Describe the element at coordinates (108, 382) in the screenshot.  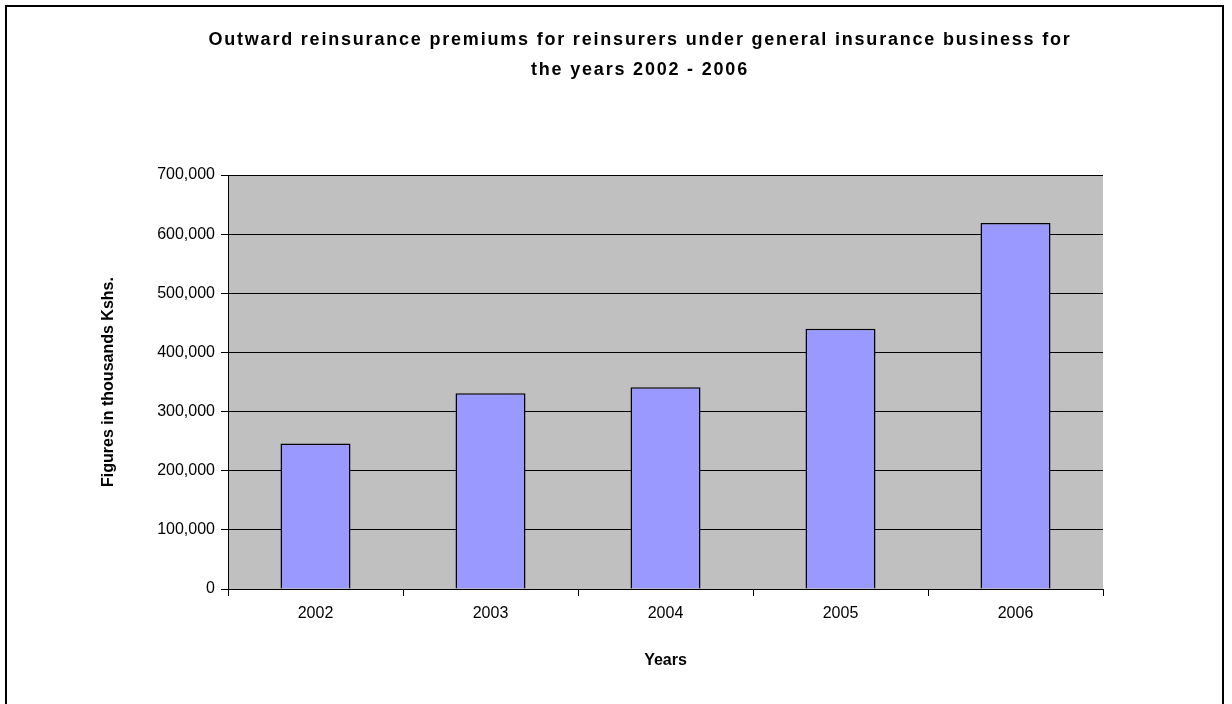
I see `y-axis-title: Figures in thousands Kshs.` at that location.